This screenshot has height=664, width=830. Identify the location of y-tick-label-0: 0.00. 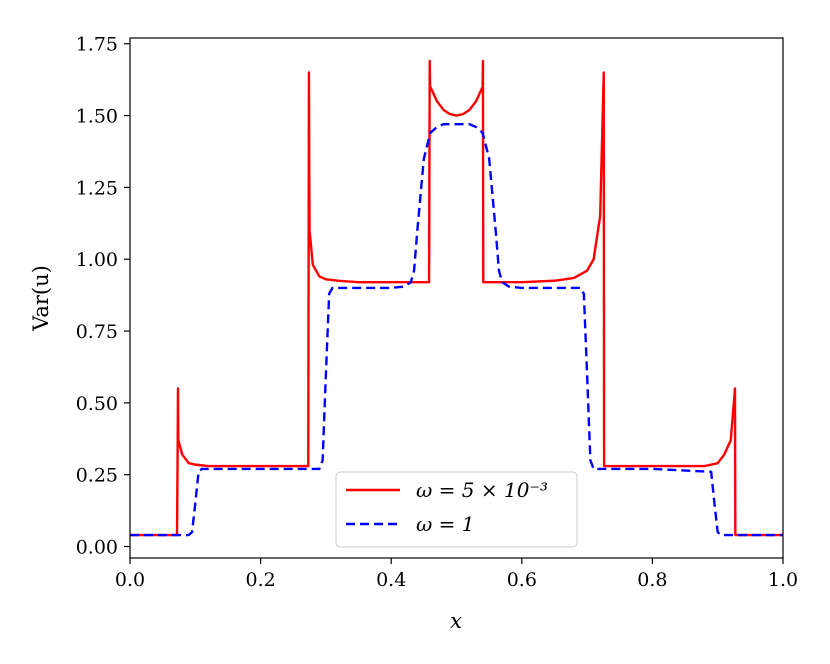
(97, 548).